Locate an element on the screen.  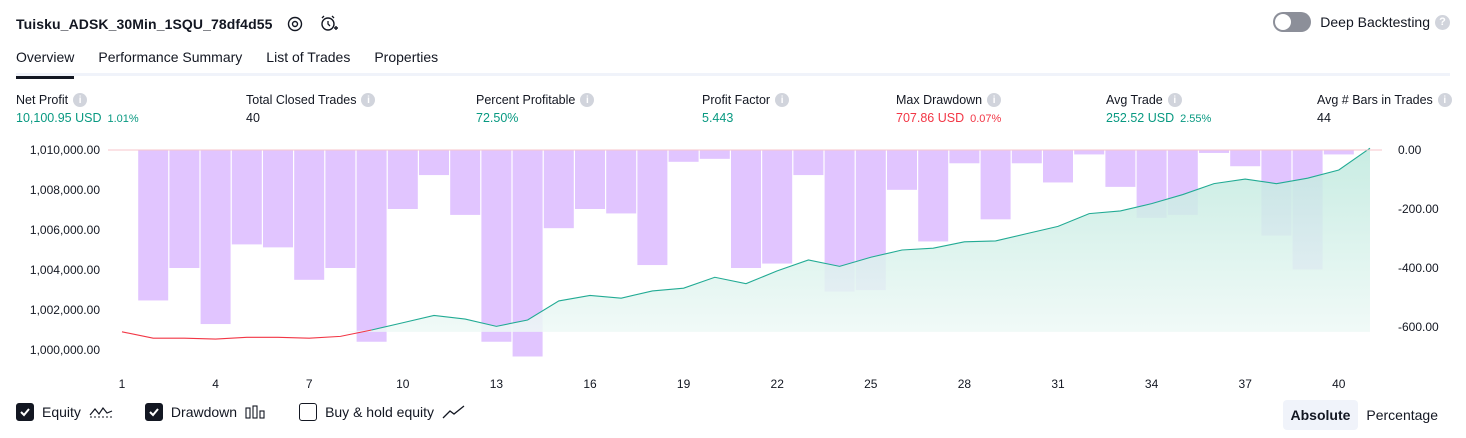
metric-total-closed-trades: Total Closed Trades i 40 is located at coordinates (311, 109).